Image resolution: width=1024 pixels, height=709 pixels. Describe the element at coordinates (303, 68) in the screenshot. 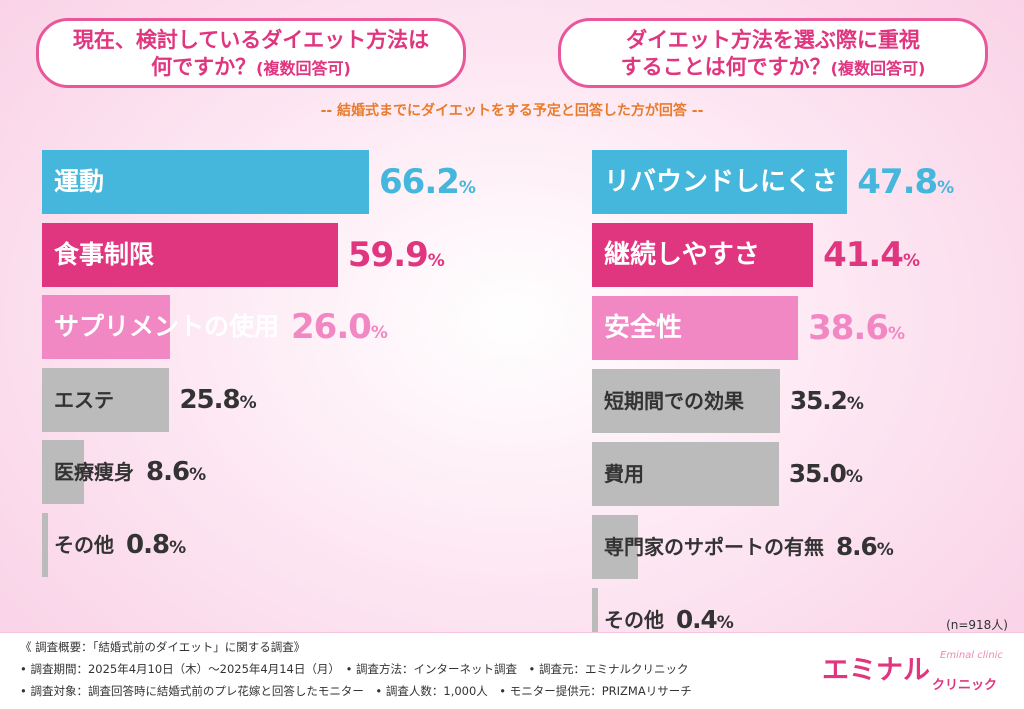

I see `question-left-note: (複数回答可)` at that location.